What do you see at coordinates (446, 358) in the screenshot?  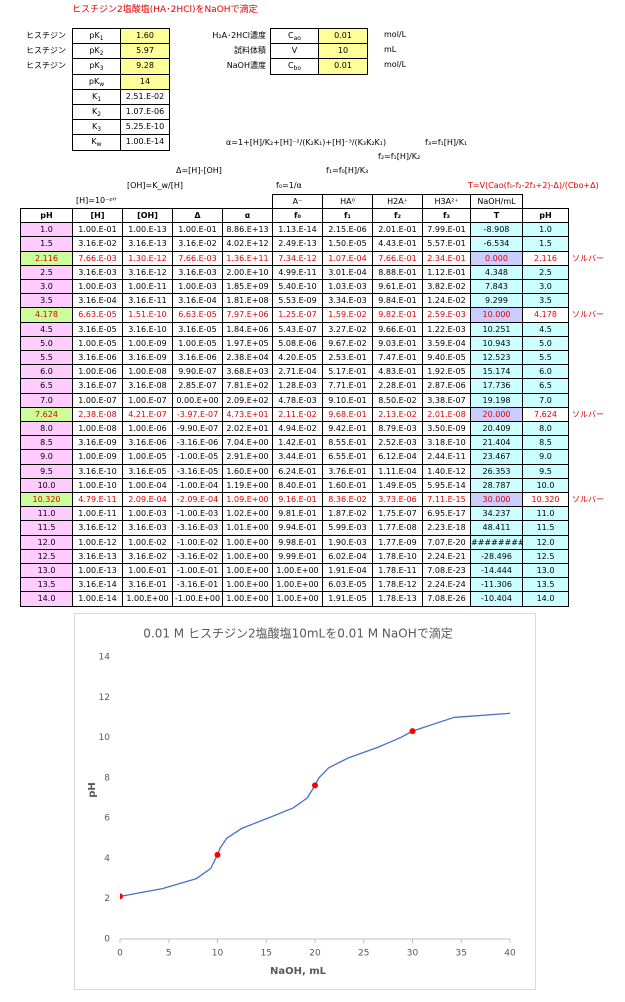 I see `table-cell: 9.40.E-05` at bounding box center [446, 358].